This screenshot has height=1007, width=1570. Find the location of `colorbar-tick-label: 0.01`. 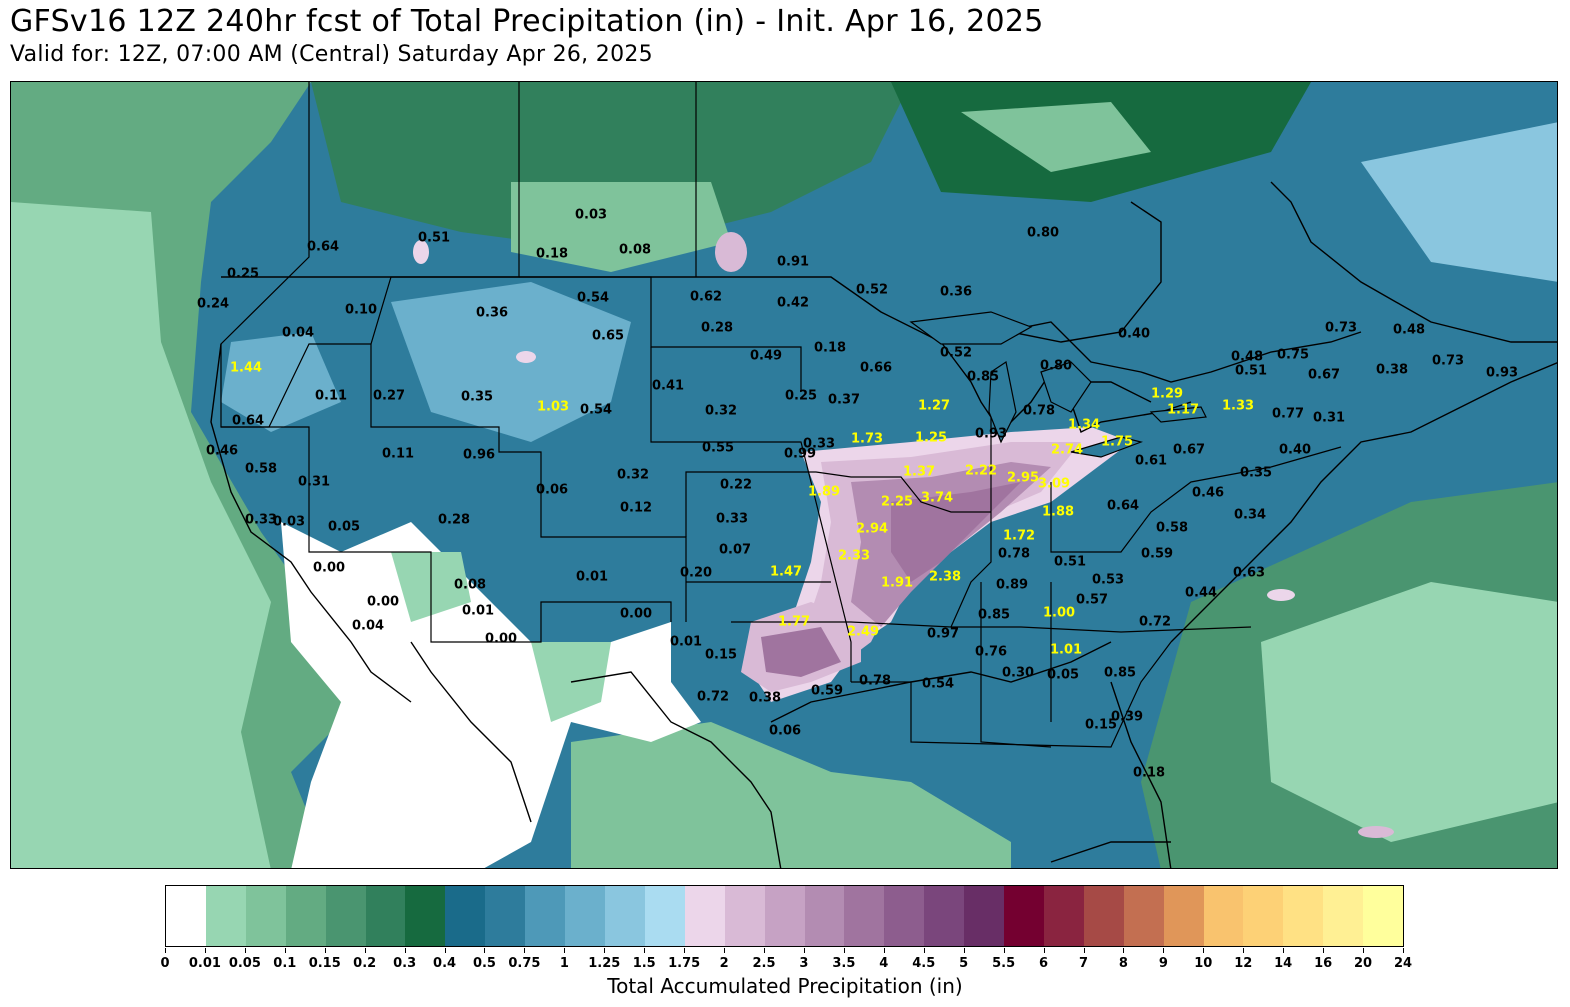

colorbar-tick-label: 0.01 is located at coordinates (204, 963).